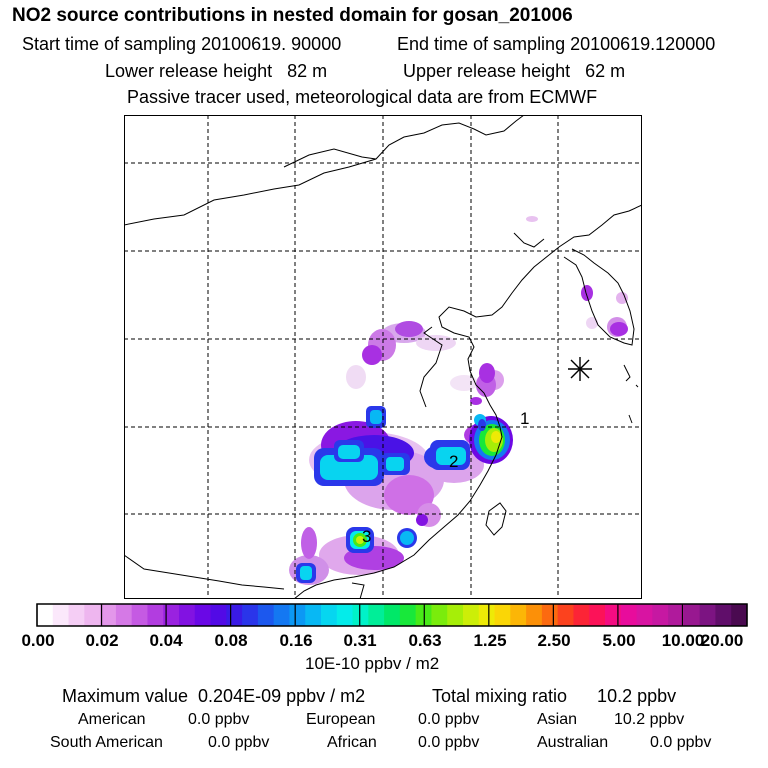  What do you see at coordinates (366, 536) in the screenshot?
I see `source-marker-3: 3` at bounding box center [366, 536].